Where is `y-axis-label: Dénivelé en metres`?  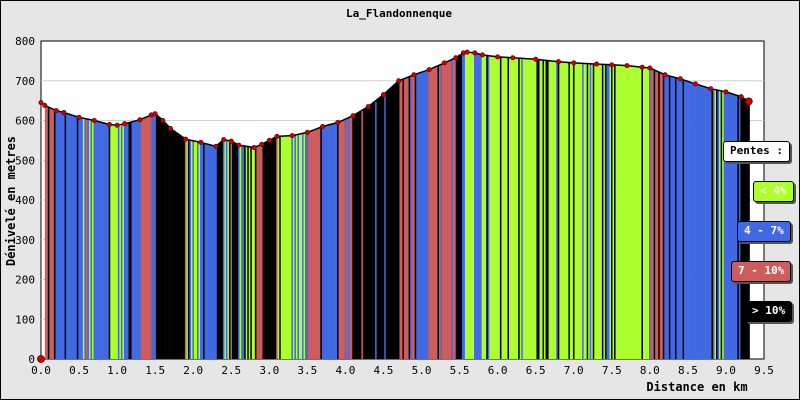 y-axis-label: Dénivelé en metres is located at coordinates (11, 201).